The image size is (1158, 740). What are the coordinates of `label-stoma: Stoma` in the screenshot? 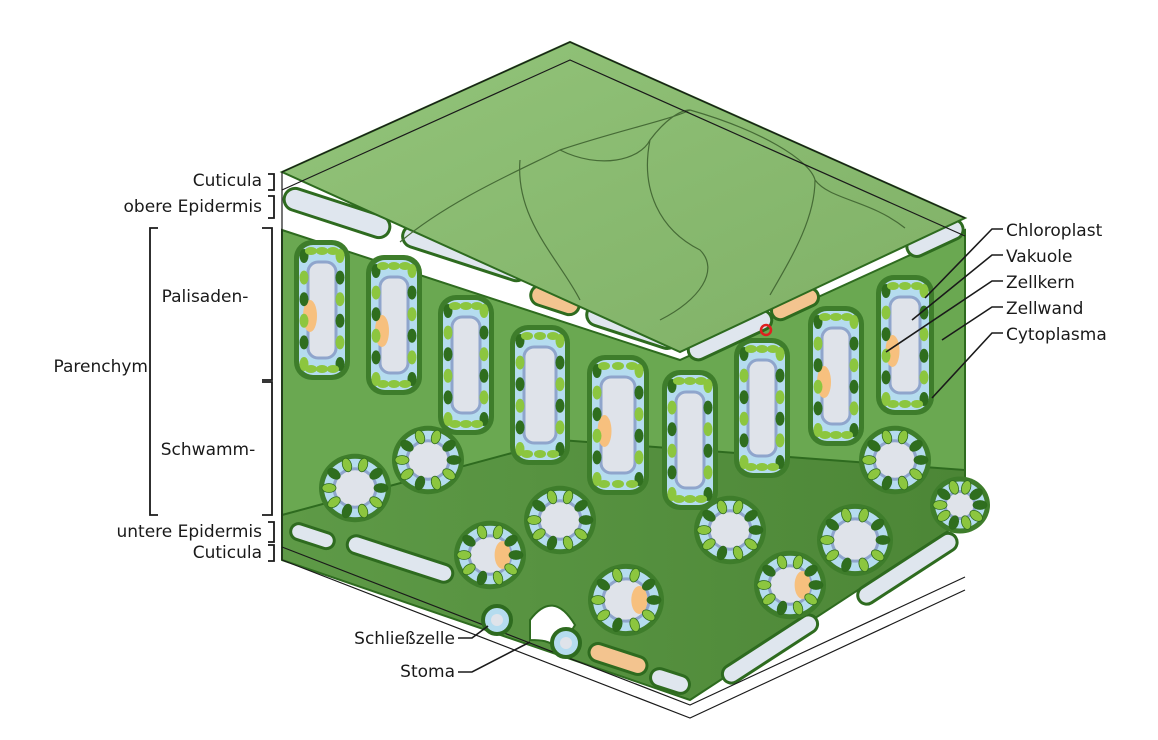 It's located at (427, 672).